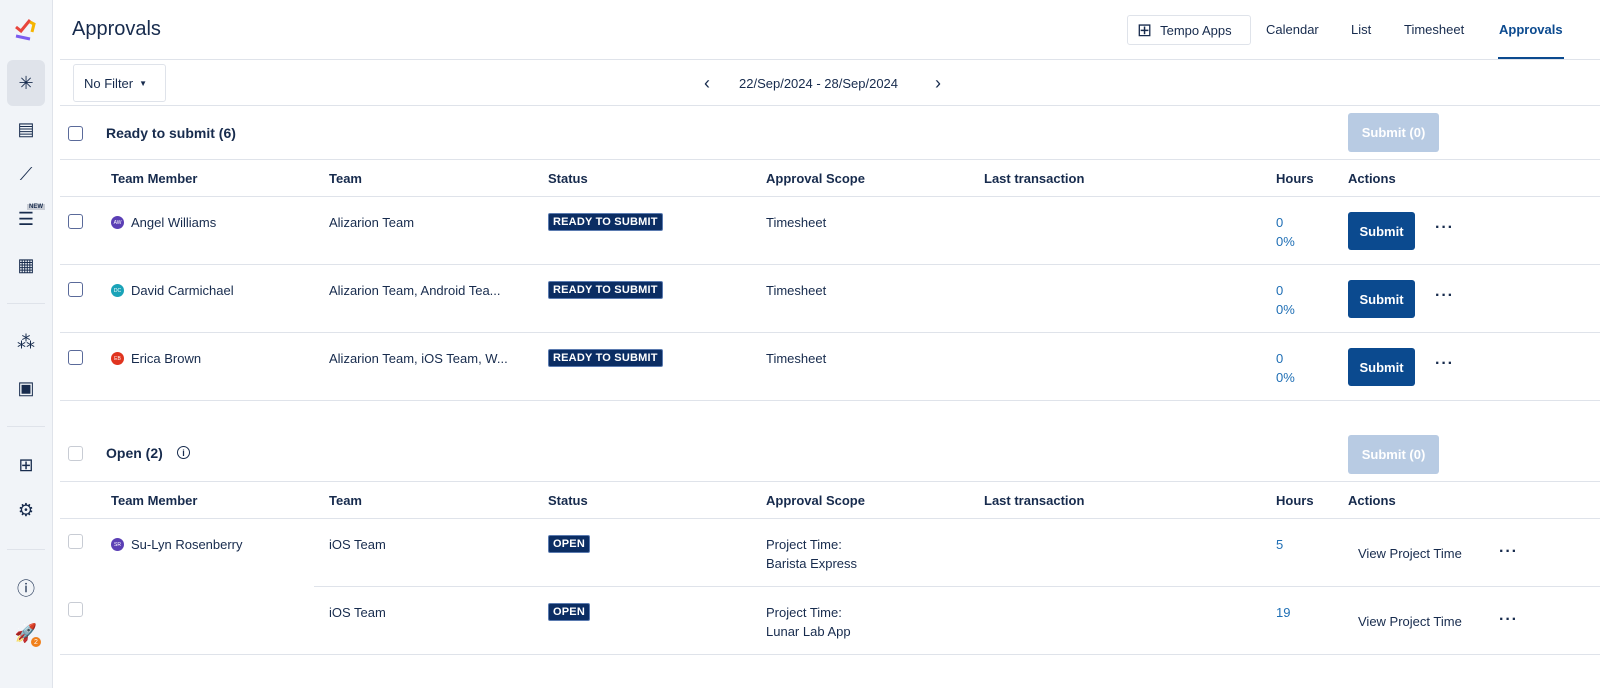 The image size is (1600, 688). Describe the element at coordinates (1280, 544) in the screenshot. I see `hours-link: 5` at that location.